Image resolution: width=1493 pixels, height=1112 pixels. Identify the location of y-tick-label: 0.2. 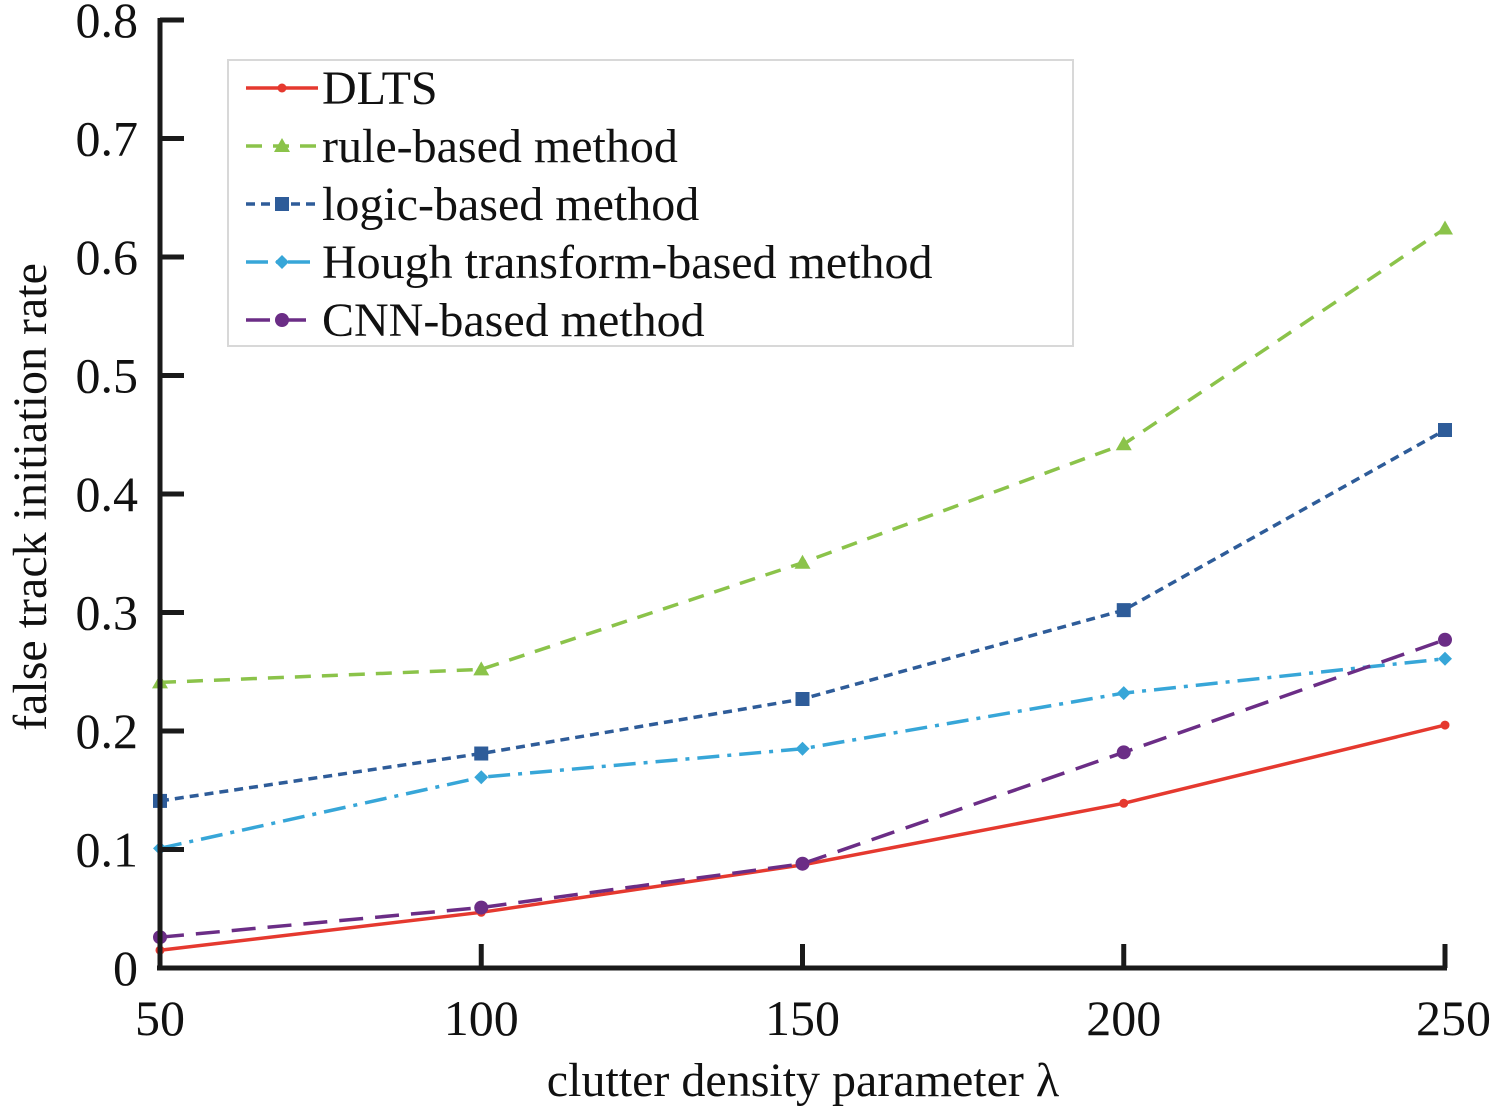
(107, 731).